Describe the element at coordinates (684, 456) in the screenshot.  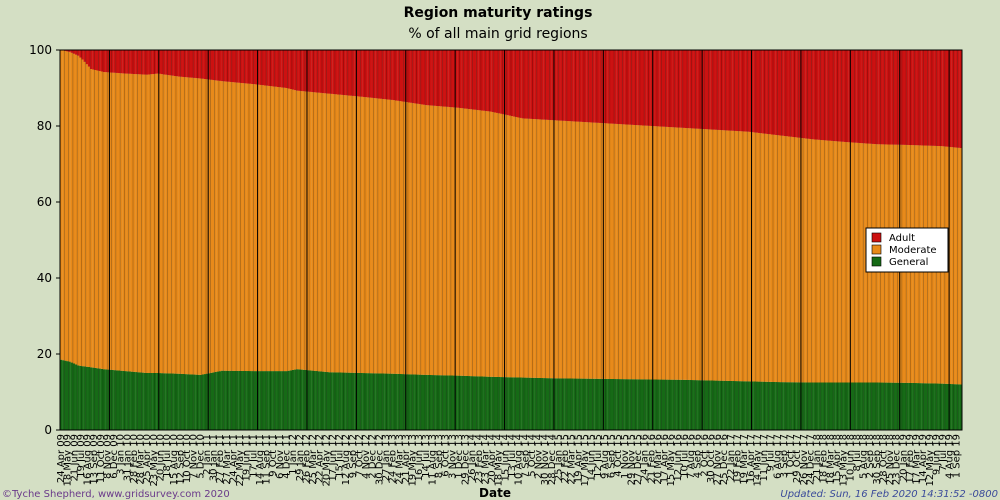
I see `x-tick-label: 10 Jul 16` at that location.